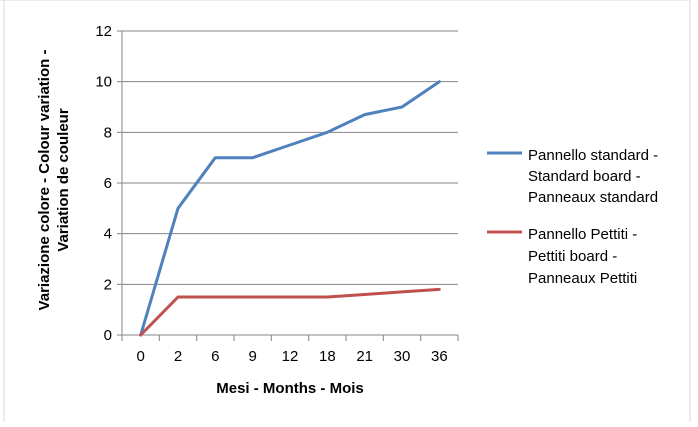  What do you see at coordinates (108, 284) in the screenshot?
I see `y-tick-label-2: 2` at bounding box center [108, 284].